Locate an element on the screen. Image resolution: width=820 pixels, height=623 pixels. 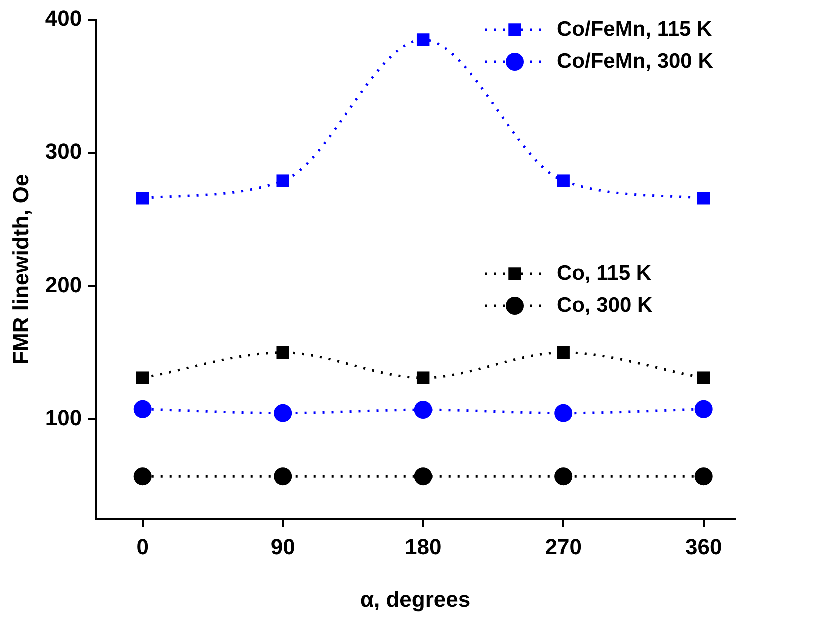
x-axis-title: α, degrees is located at coordinates (415, 599).